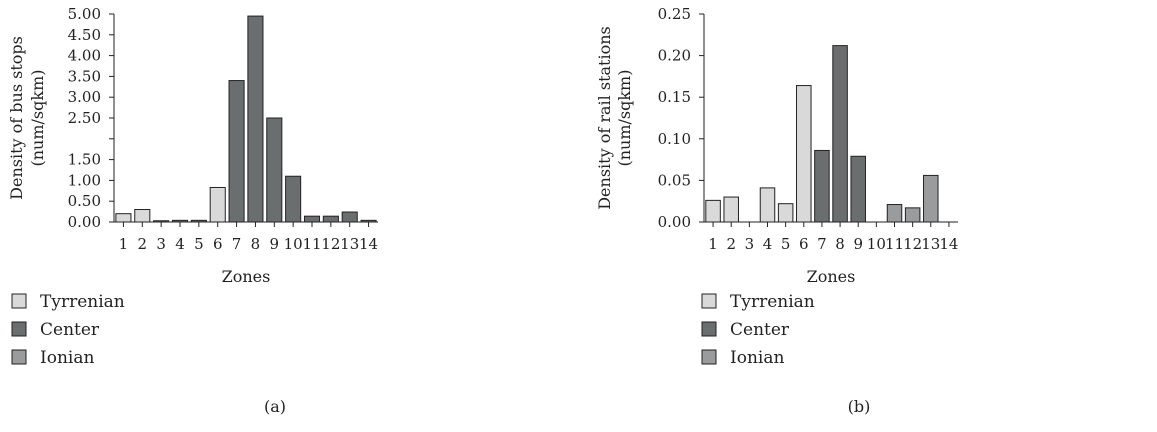  I want to click on panel-label: (a), so click(275, 406).